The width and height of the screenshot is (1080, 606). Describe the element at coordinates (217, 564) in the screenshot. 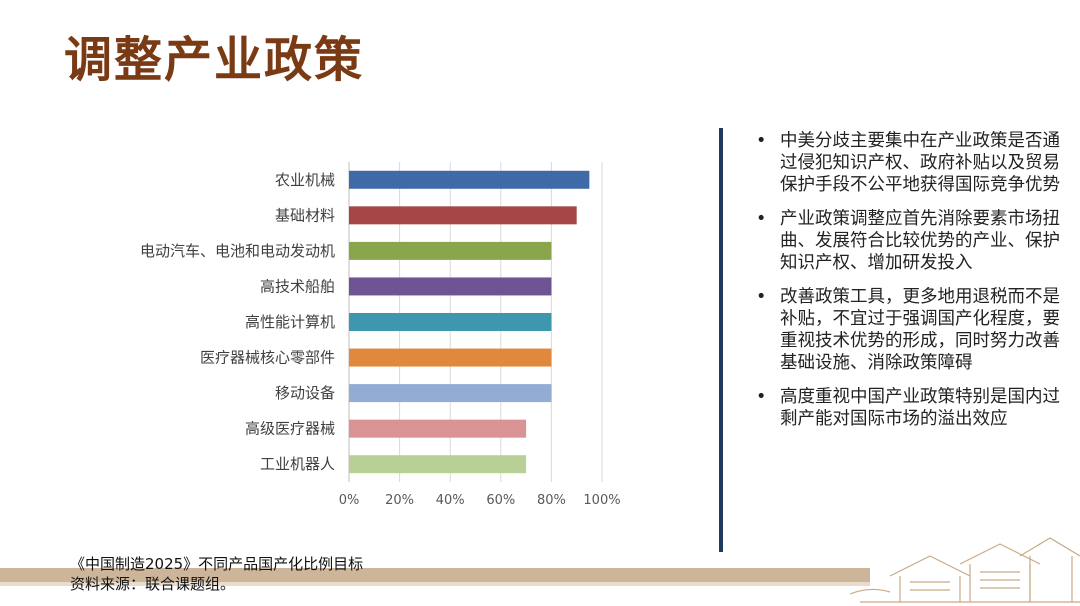

I see `chart-caption: 《中国制造2025》不同产品国产化比例目标` at that location.